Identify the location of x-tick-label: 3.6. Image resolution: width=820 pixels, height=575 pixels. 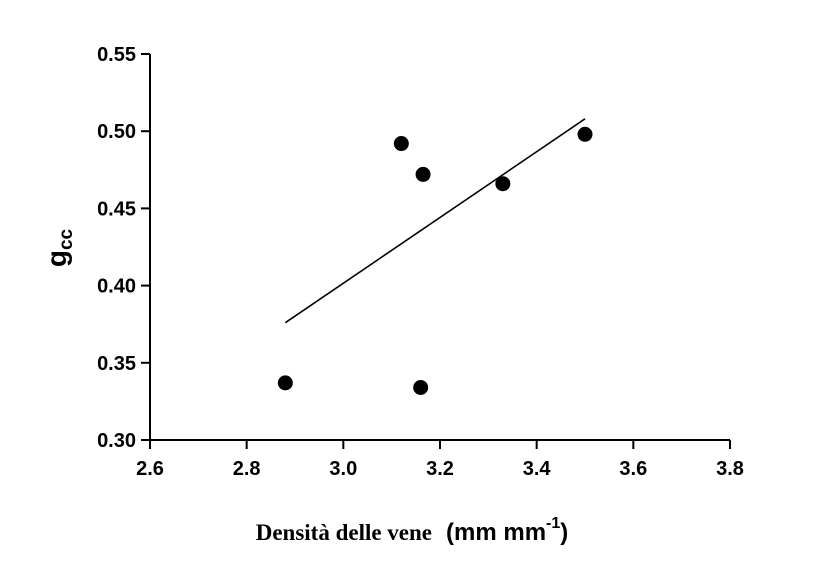
(633, 469).